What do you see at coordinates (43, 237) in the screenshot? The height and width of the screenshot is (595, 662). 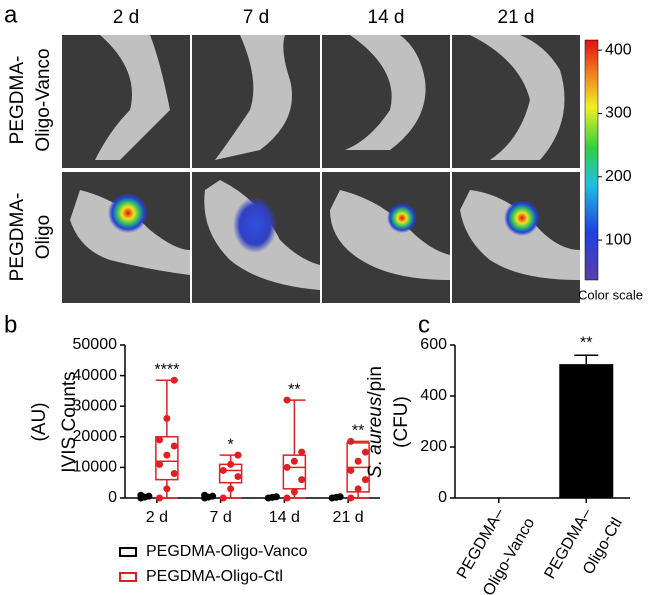 I see `row-label: Oligo` at bounding box center [43, 237].